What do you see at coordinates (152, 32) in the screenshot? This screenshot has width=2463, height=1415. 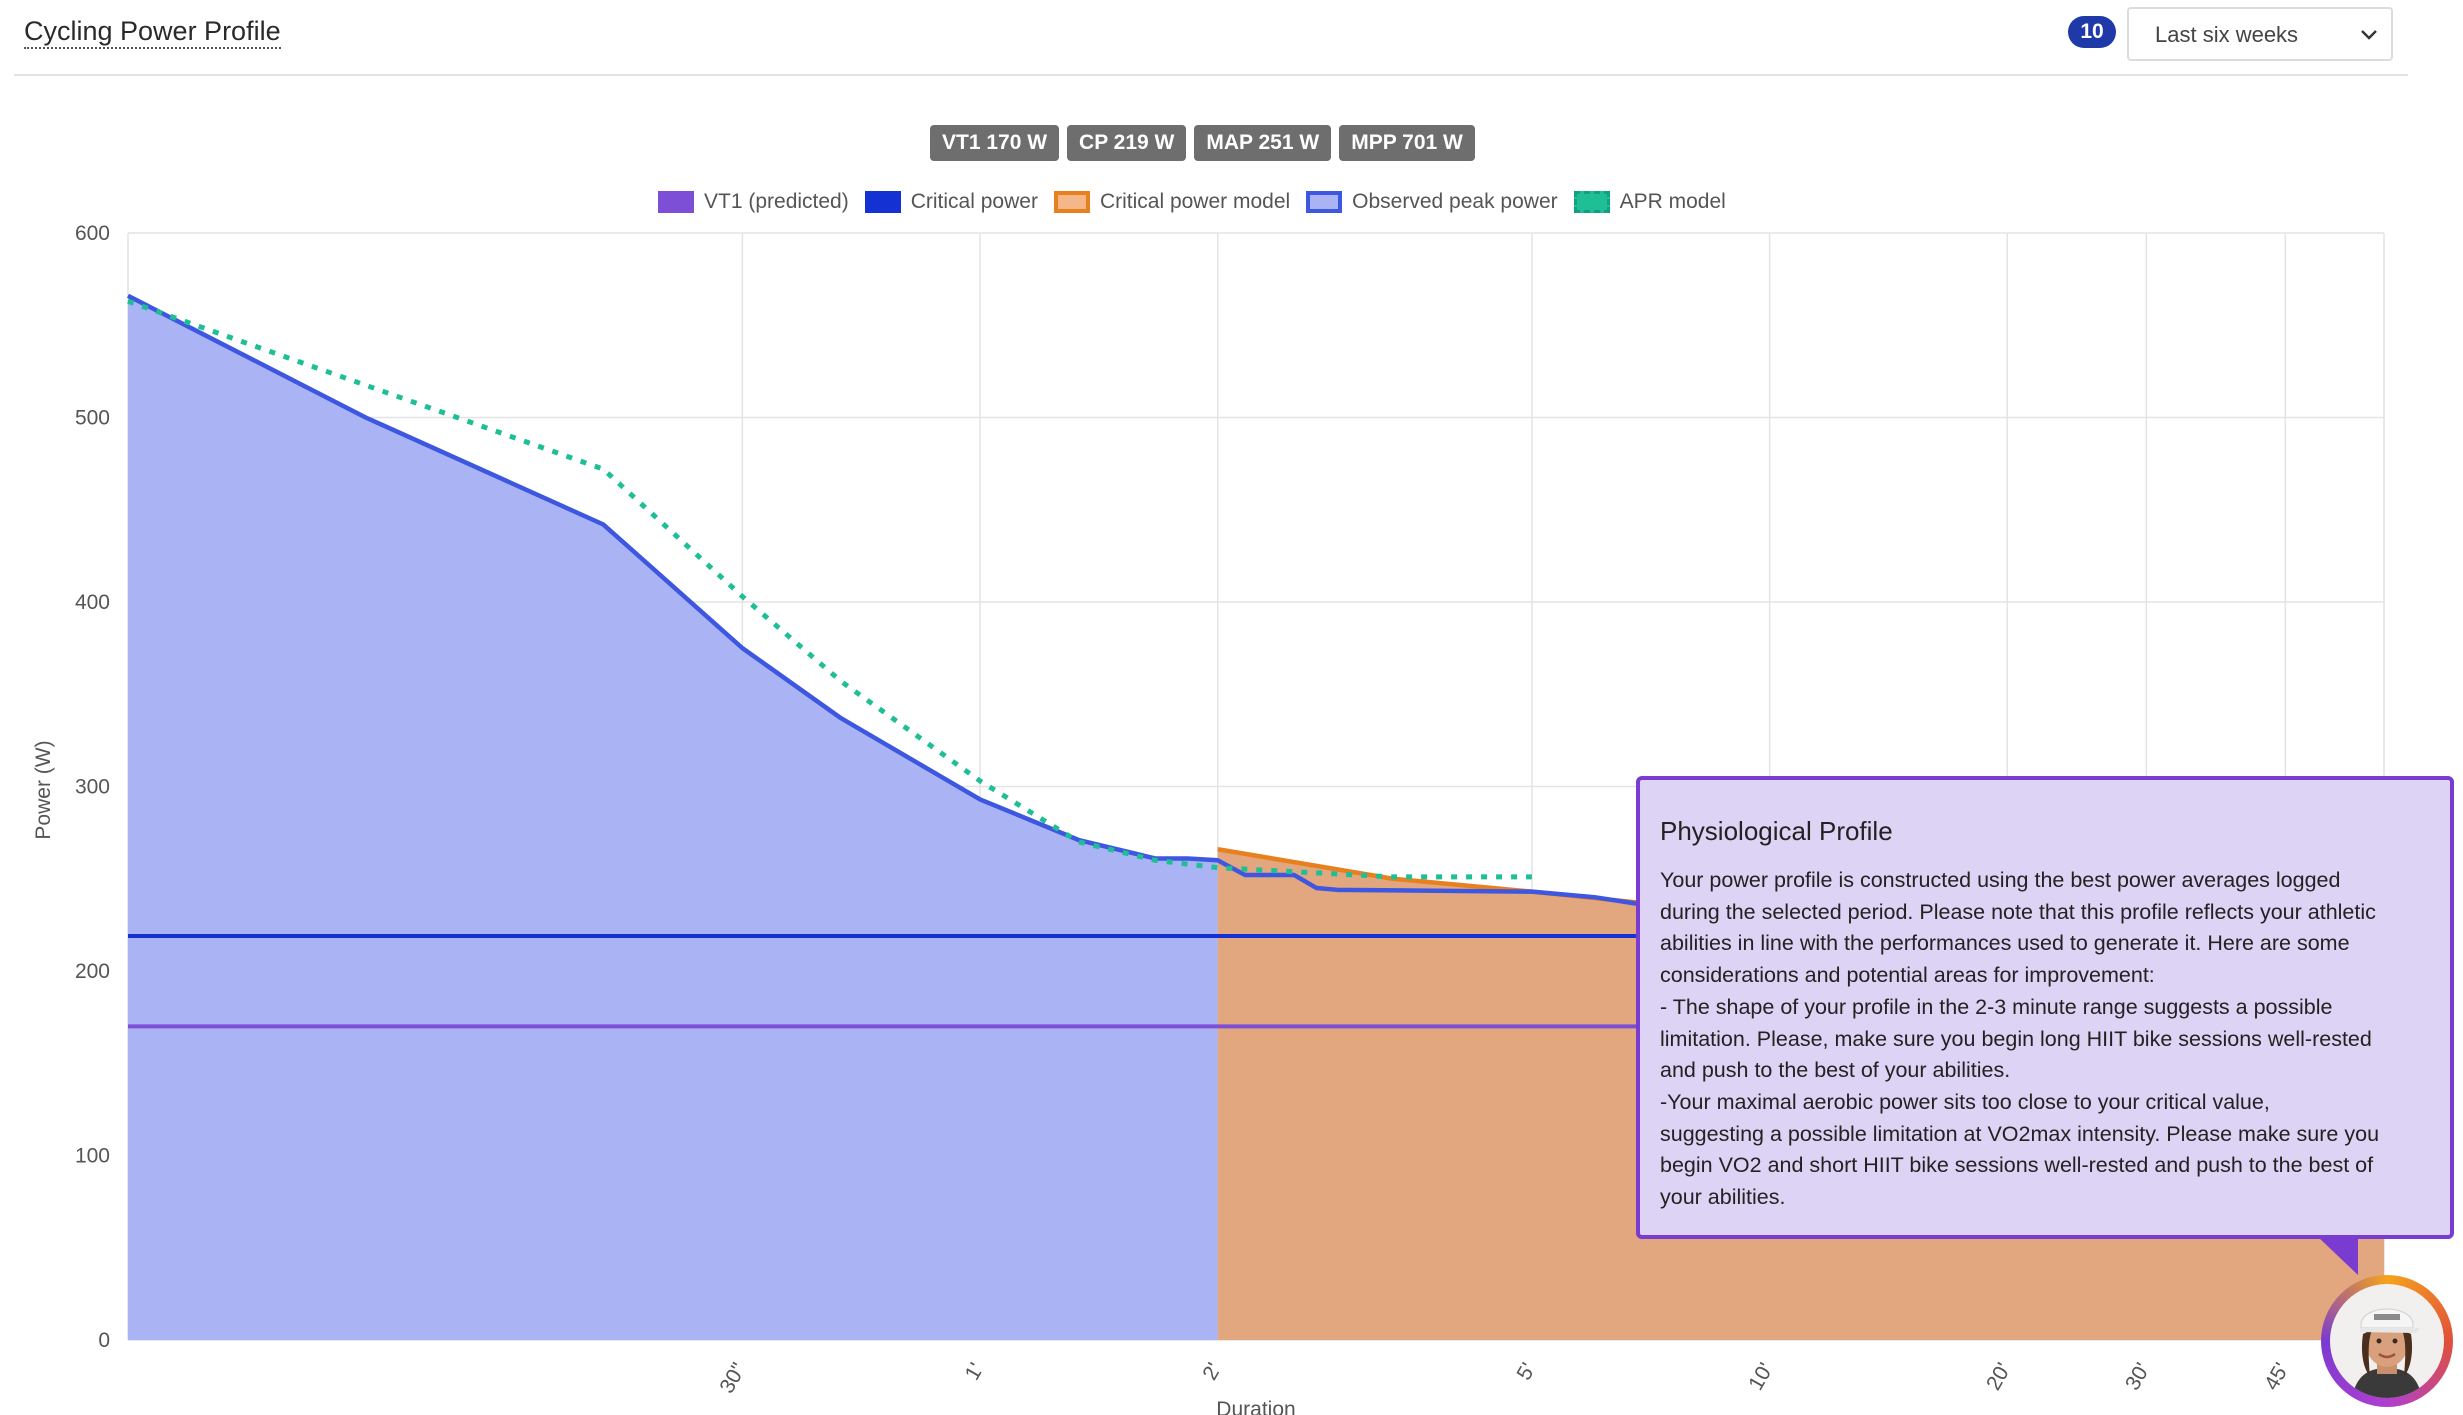 I see `page-title: Cycling Power Profile` at bounding box center [152, 32].